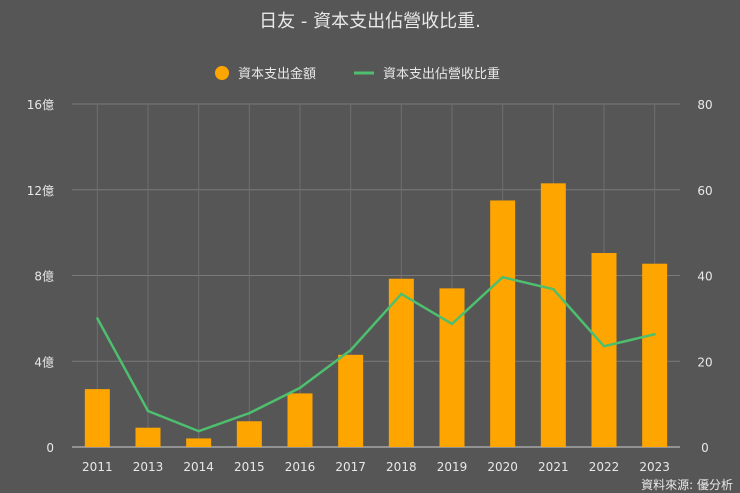 This screenshot has height=493, width=740. Describe the element at coordinates (705, 448) in the screenshot. I see `right-tick-label: 0` at that location.